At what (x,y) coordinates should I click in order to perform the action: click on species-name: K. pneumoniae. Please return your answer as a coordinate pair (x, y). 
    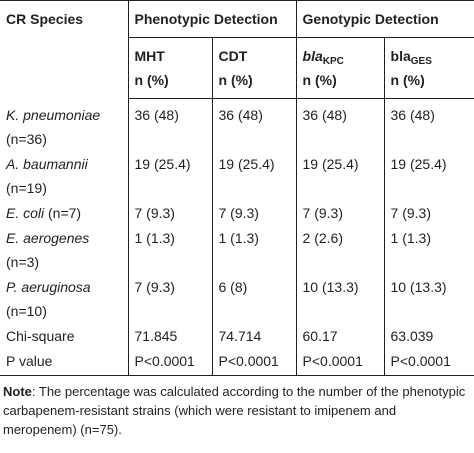
    Looking at the image, I should click on (53, 114).